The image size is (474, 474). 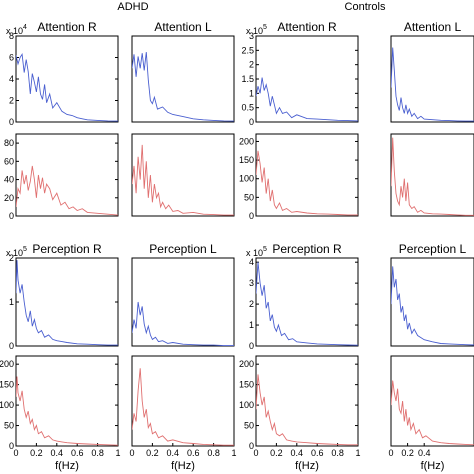 I want to click on group-label: Controls, so click(x=365, y=7).